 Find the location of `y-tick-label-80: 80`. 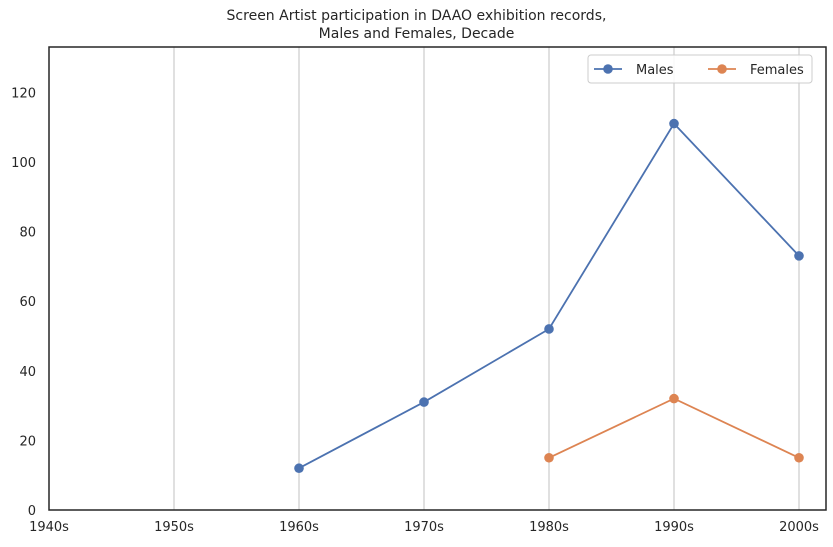

y-tick-label-80: 80 is located at coordinates (27, 233).